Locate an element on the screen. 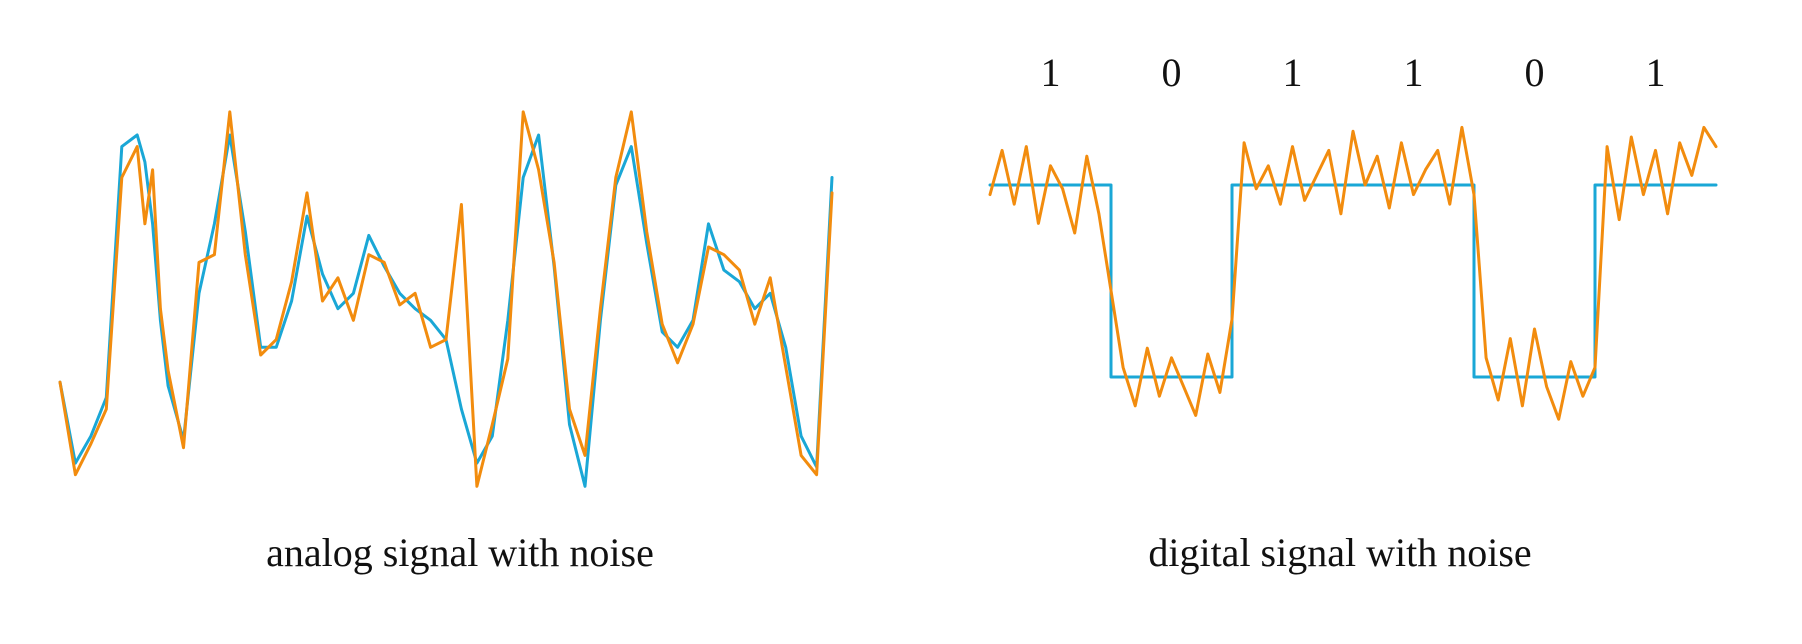 Image resolution: width=1802 pixels, height=644 pixels. analog-chart-caption: analog signal with noise is located at coordinates (460, 552).